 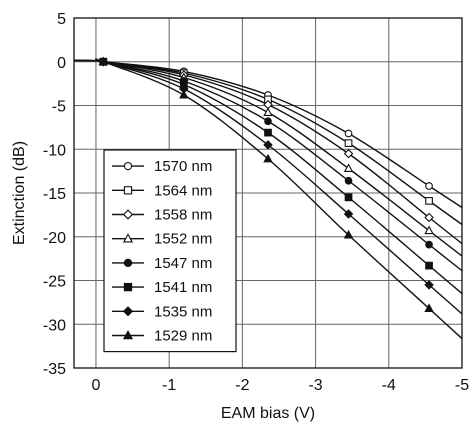 What do you see at coordinates (183, 215) in the screenshot?
I see `legend-entry: 1558 nm` at bounding box center [183, 215].